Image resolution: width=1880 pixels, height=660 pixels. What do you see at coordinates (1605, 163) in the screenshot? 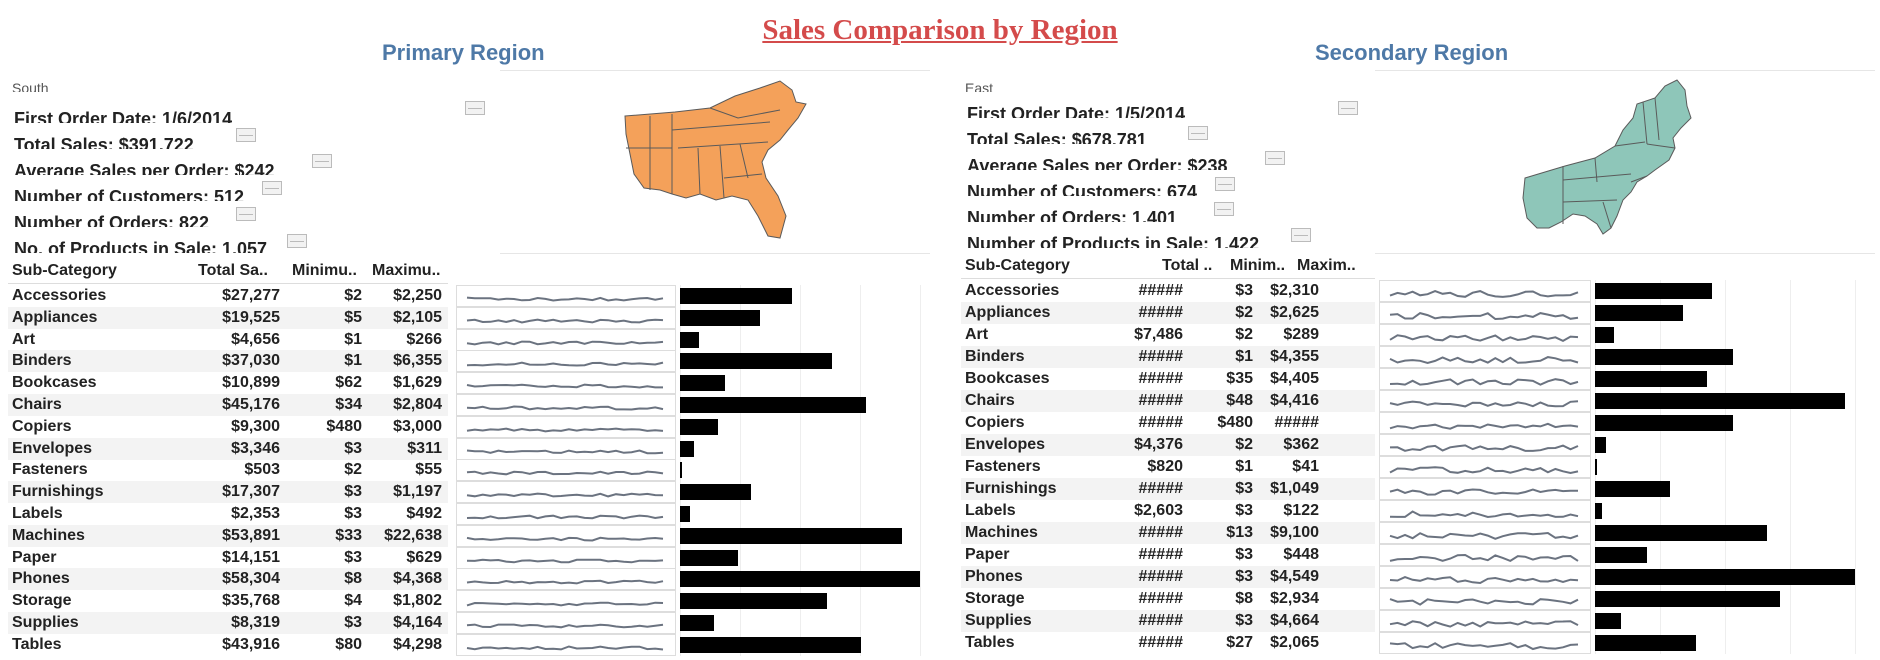
I see `east-region-map` at bounding box center [1605, 163].